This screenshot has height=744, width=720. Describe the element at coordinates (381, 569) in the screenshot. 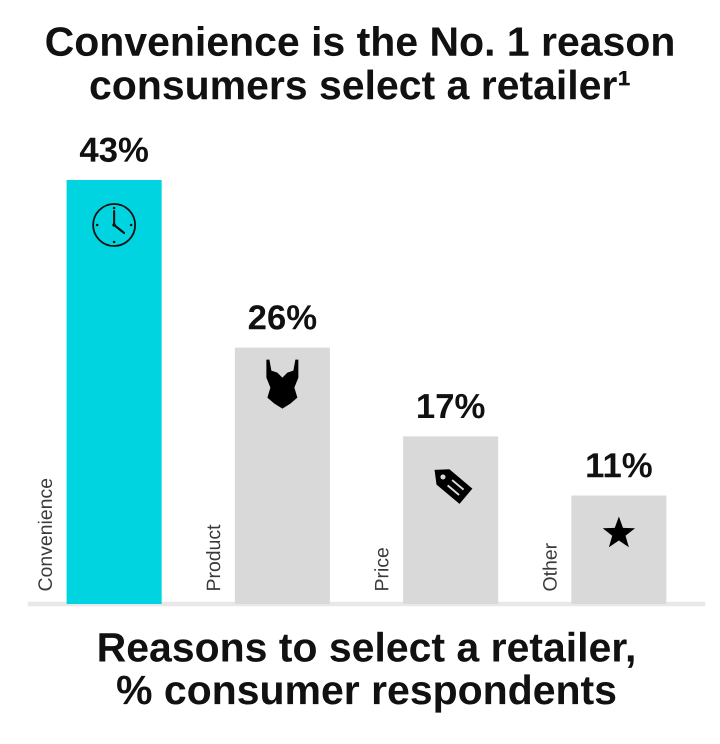

I see `x-tick-label: Price` at that location.